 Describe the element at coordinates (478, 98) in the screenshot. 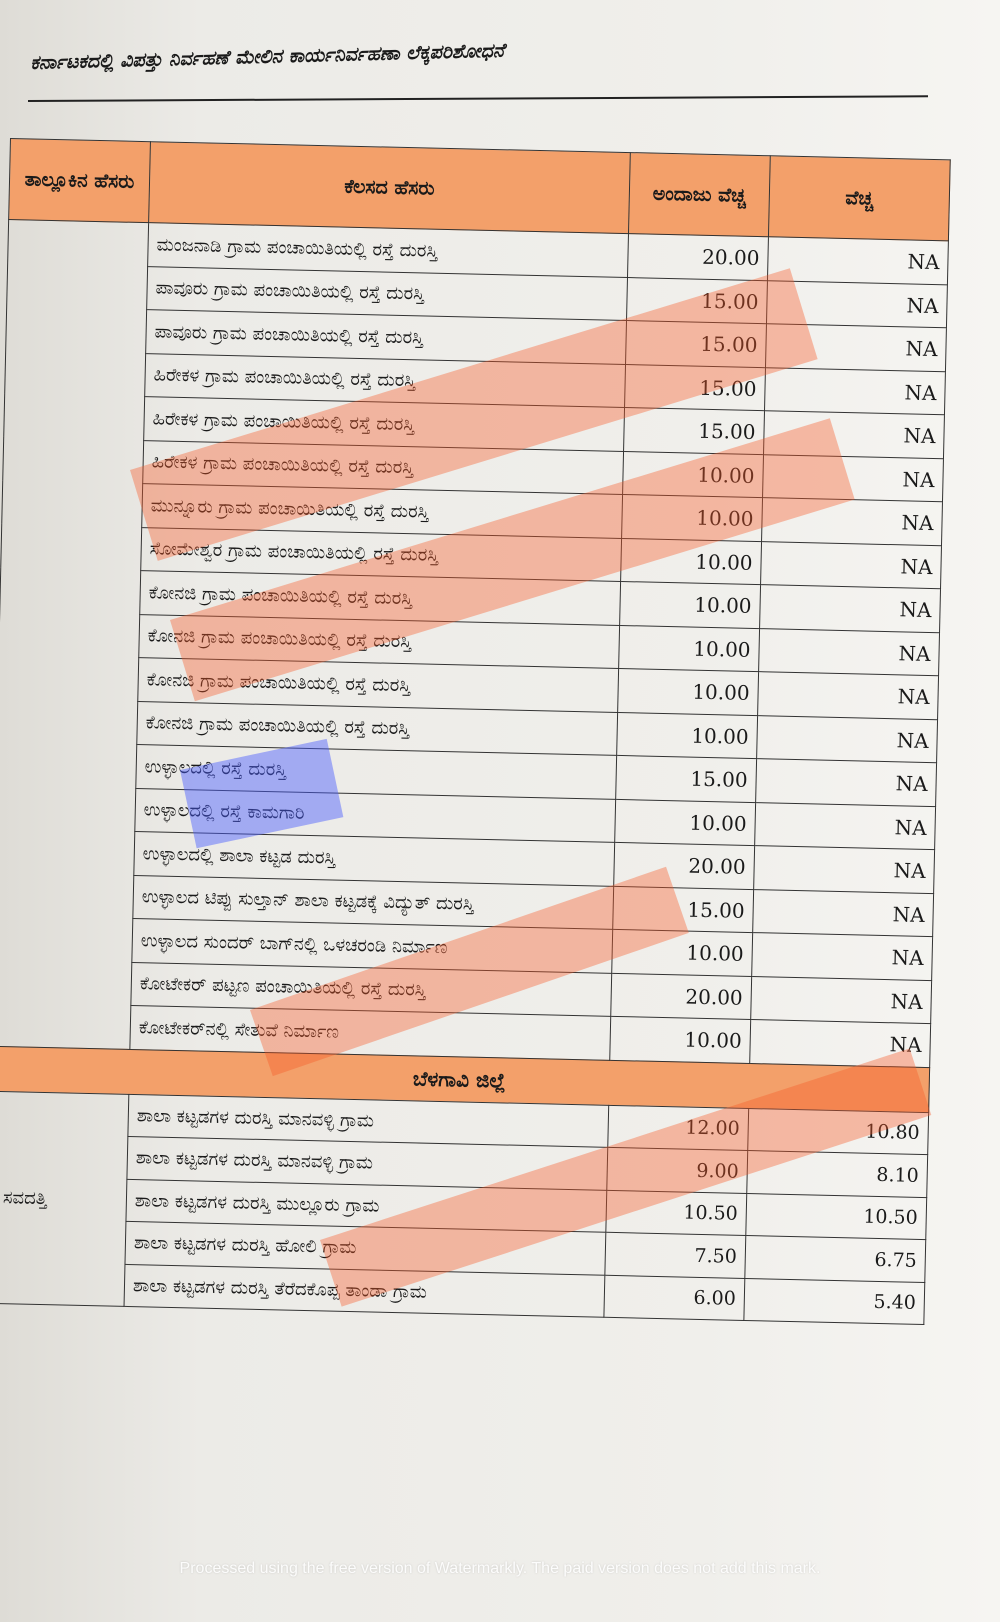

I see `header-rule` at that location.